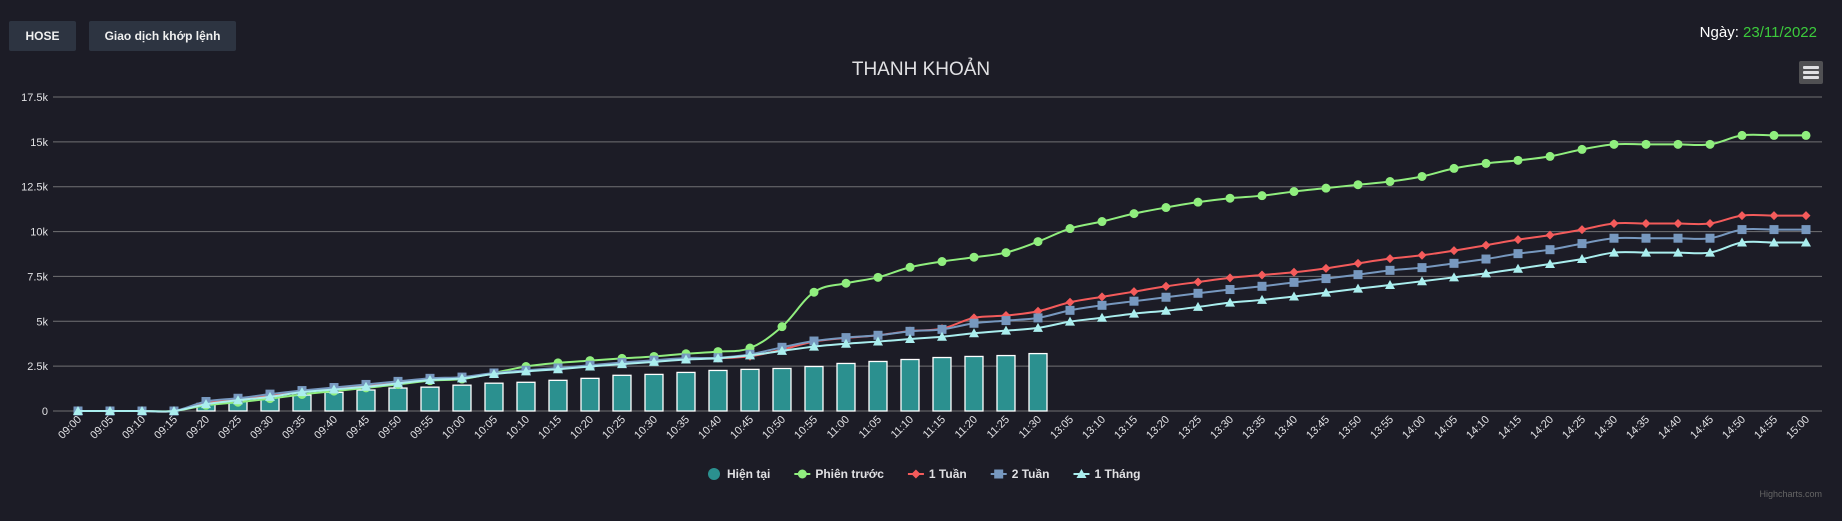  What do you see at coordinates (42, 36) in the screenshot?
I see `hose-button: HOSE` at bounding box center [42, 36].